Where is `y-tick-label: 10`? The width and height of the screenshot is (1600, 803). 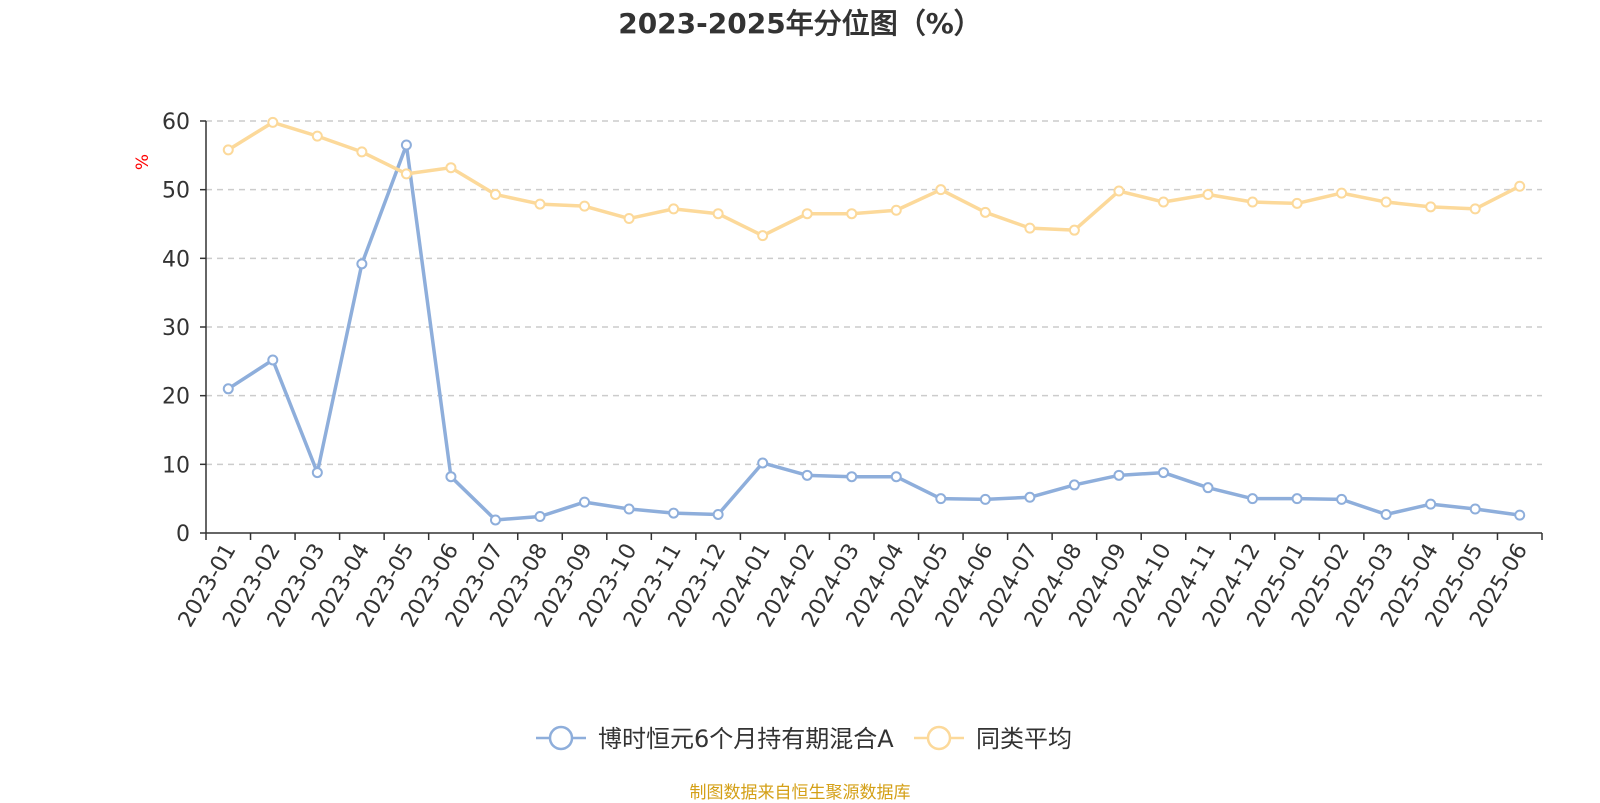
y-tick-label: 10 is located at coordinates (176, 465).